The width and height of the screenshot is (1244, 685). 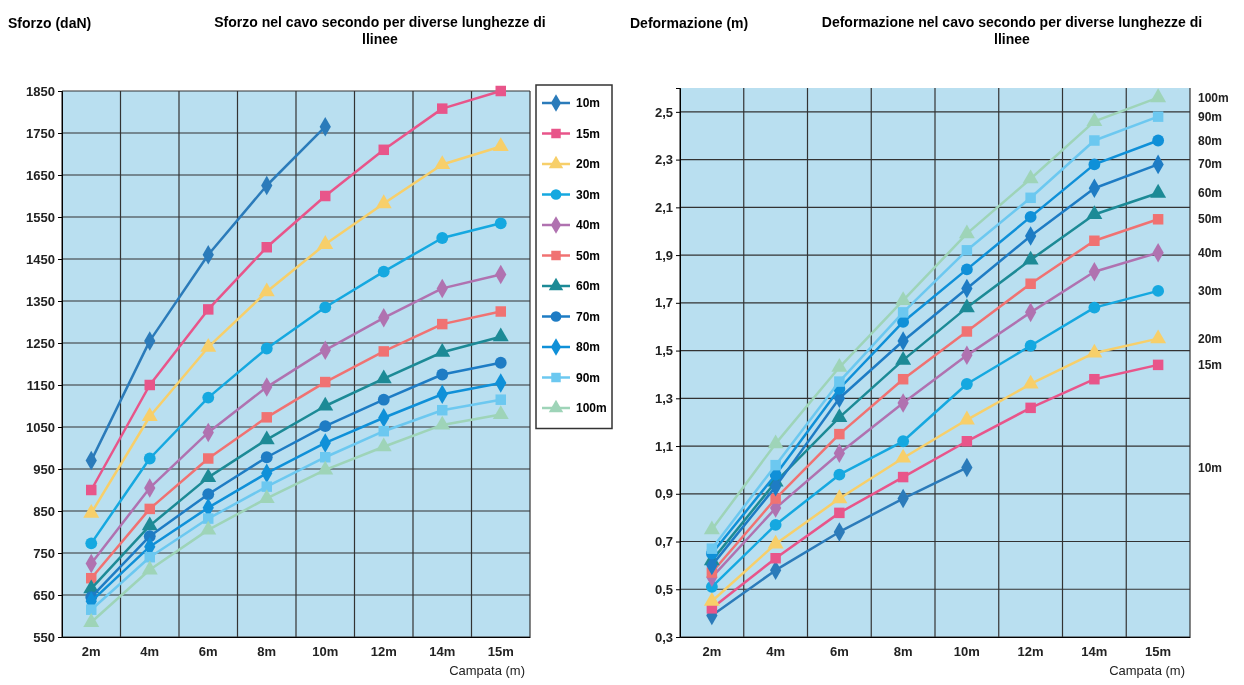 What do you see at coordinates (663, 494) in the screenshot?
I see `y-tick-label: 0,9` at bounding box center [663, 494].